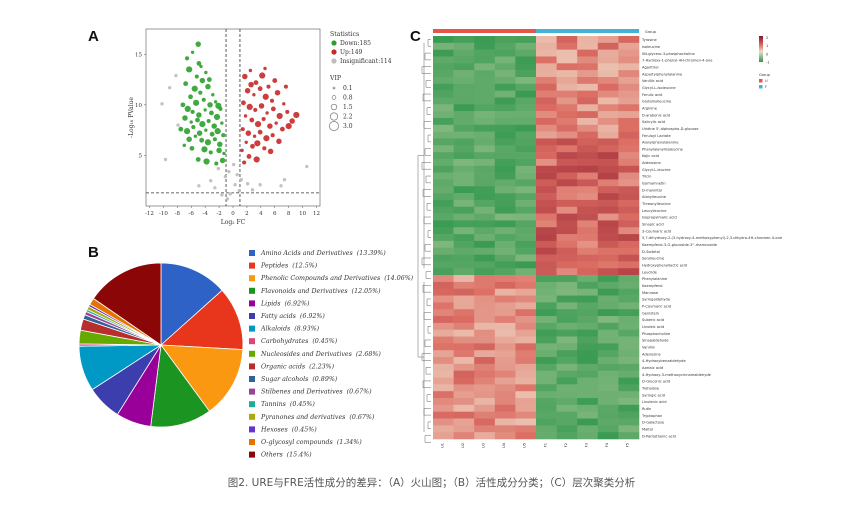 Image resolution: width=863 pixels, height=532 pixels. What do you see at coordinates (275, 329) in the screenshot?
I see `pie-legend-label: Alkaloids` at bounding box center [275, 329].